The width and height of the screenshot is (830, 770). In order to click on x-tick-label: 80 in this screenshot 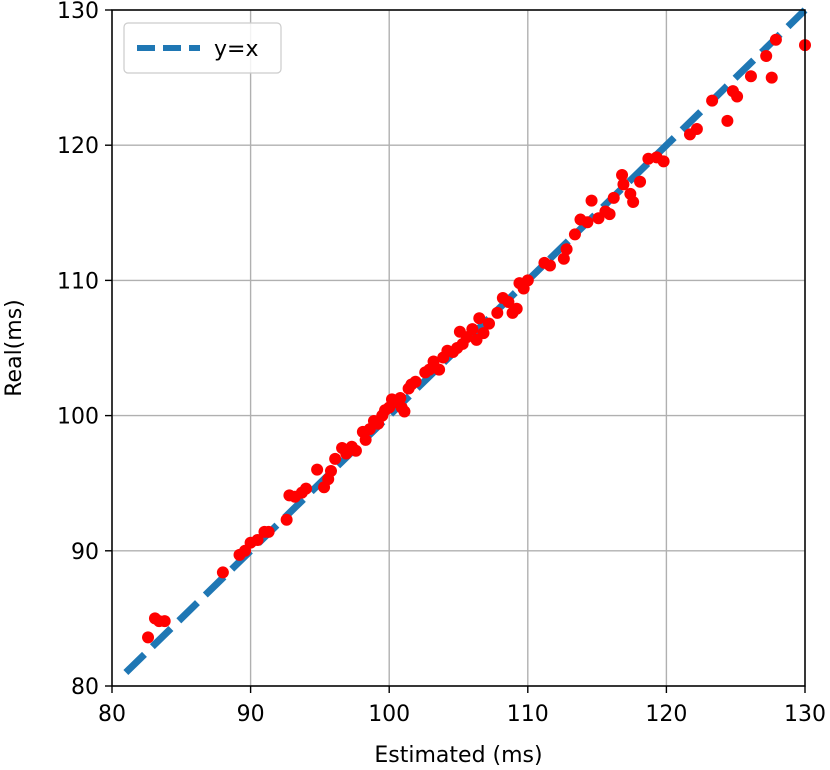, I will do `click(112, 714)`.